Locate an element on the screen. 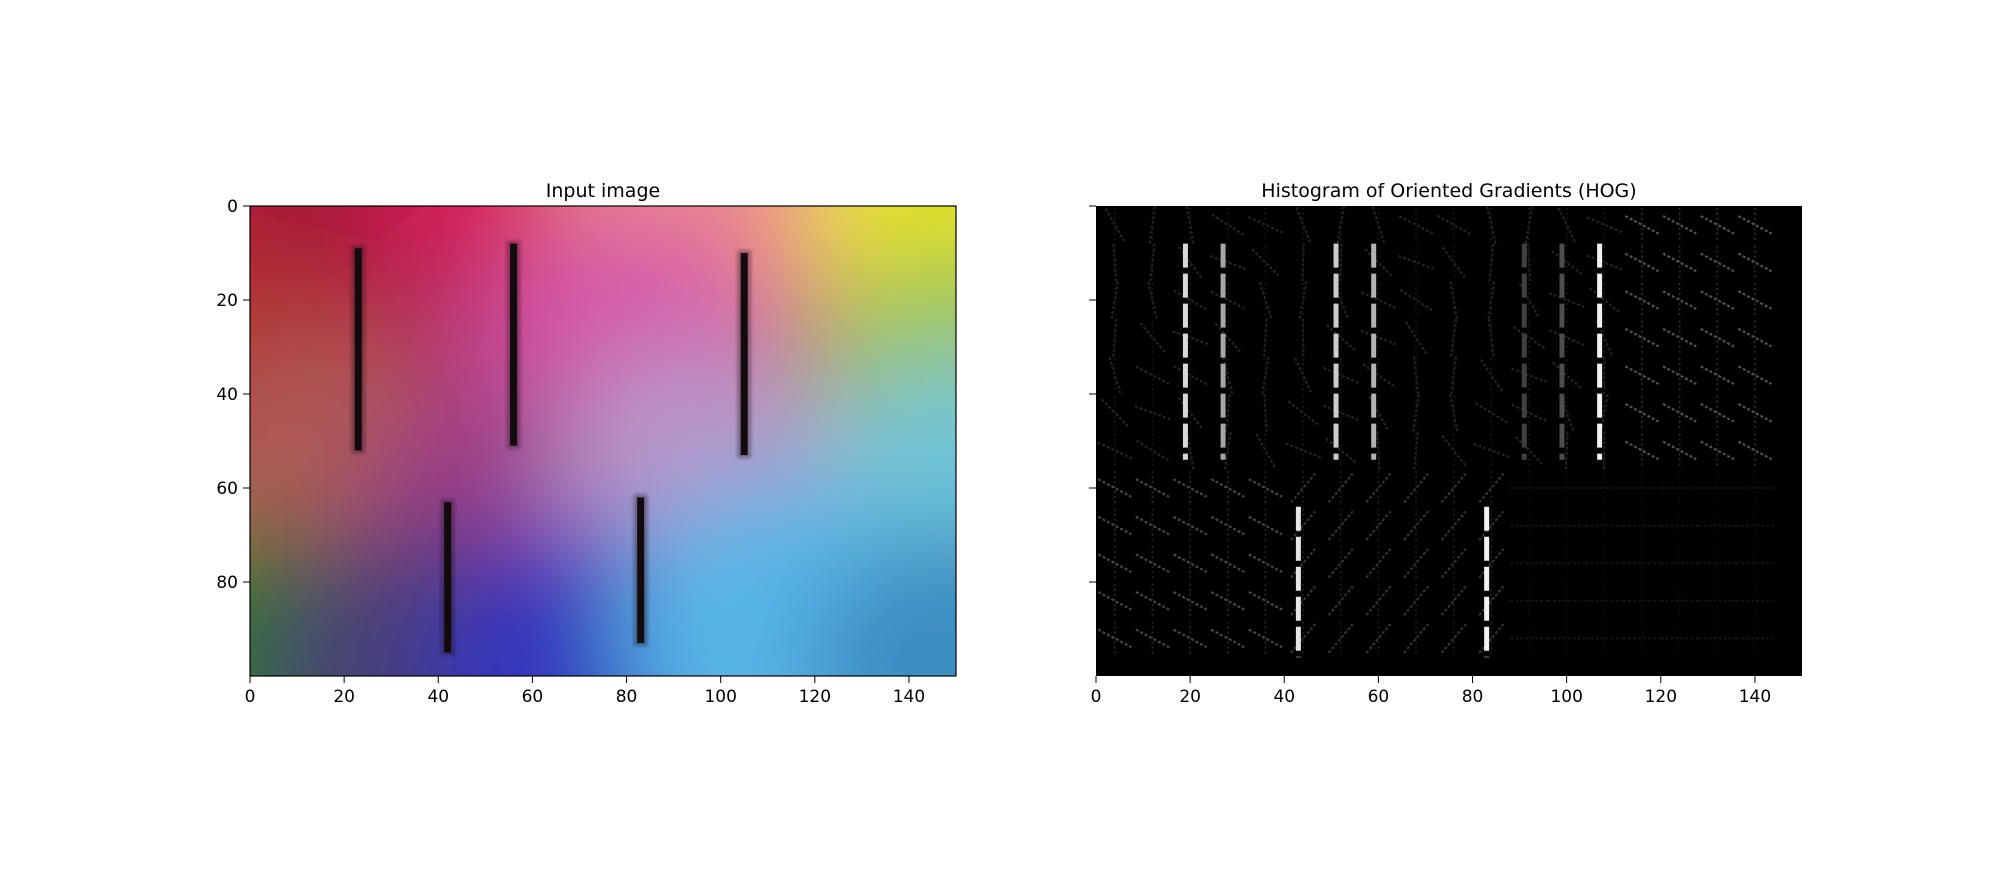 Image resolution: width=2000 pixels, height=875 pixels. x-tick-label: 80 is located at coordinates (627, 697).